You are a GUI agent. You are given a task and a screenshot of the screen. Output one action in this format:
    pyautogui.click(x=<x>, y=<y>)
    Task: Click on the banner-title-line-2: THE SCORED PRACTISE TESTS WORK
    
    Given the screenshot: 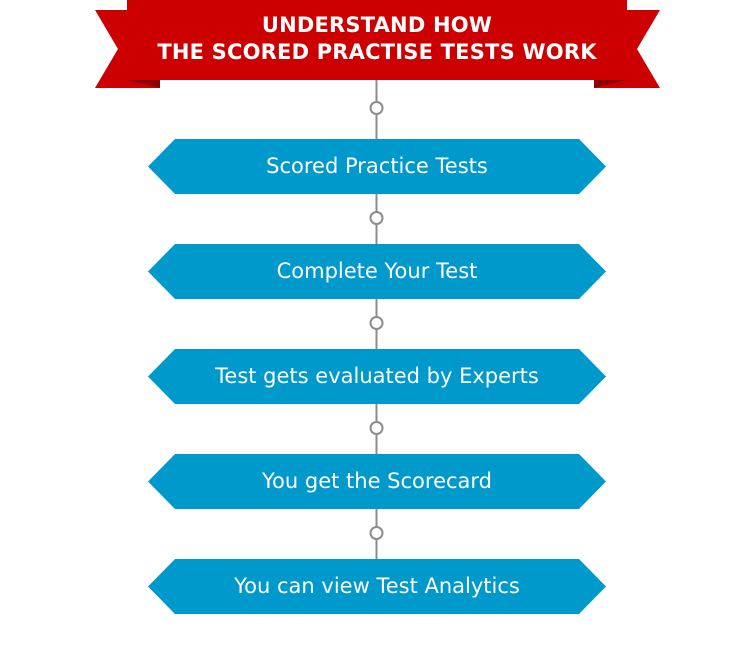 What is the action you would take?
    pyautogui.click(x=377, y=52)
    